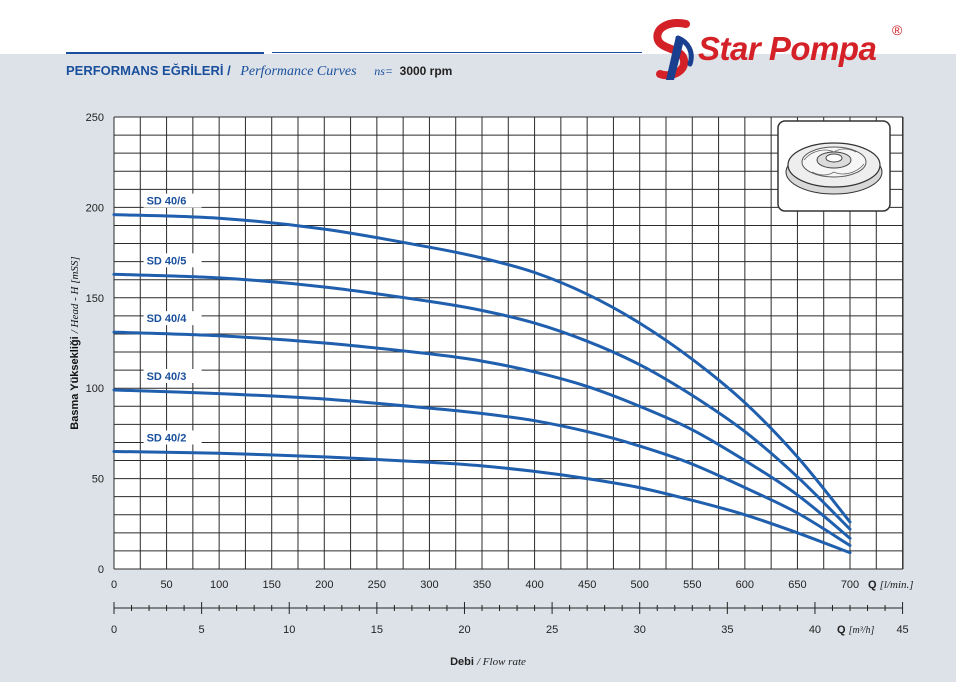 This screenshot has width=956, height=682. Describe the element at coordinates (167, 202) in the screenshot. I see `series-label: SD 40/6` at that location.